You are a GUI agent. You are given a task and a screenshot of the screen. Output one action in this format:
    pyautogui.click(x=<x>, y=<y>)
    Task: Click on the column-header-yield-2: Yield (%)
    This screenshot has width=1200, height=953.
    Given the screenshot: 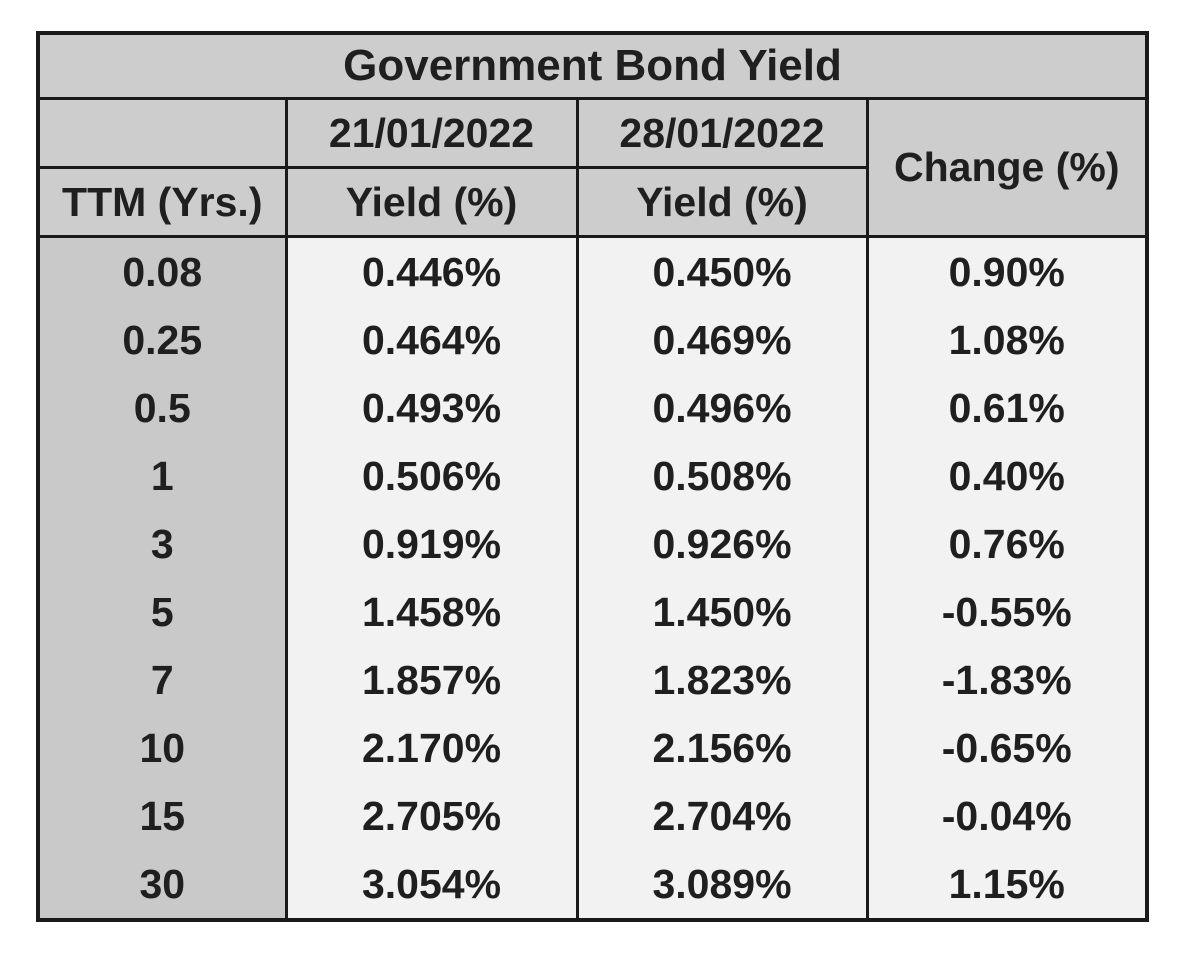 What is the action you would take?
    pyautogui.click(x=722, y=202)
    